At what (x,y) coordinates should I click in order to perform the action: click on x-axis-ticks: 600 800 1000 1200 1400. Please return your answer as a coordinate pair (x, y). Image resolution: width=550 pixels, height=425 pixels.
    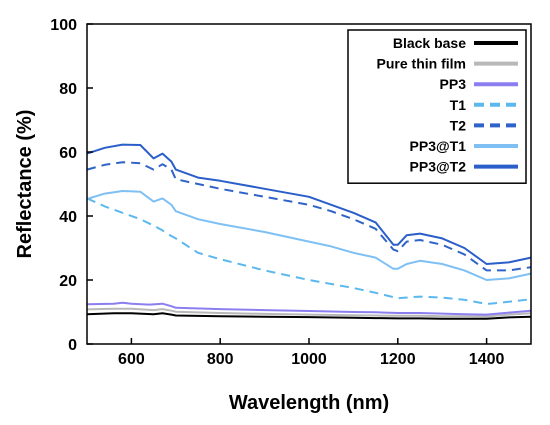
    Looking at the image, I should click on (311, 353).